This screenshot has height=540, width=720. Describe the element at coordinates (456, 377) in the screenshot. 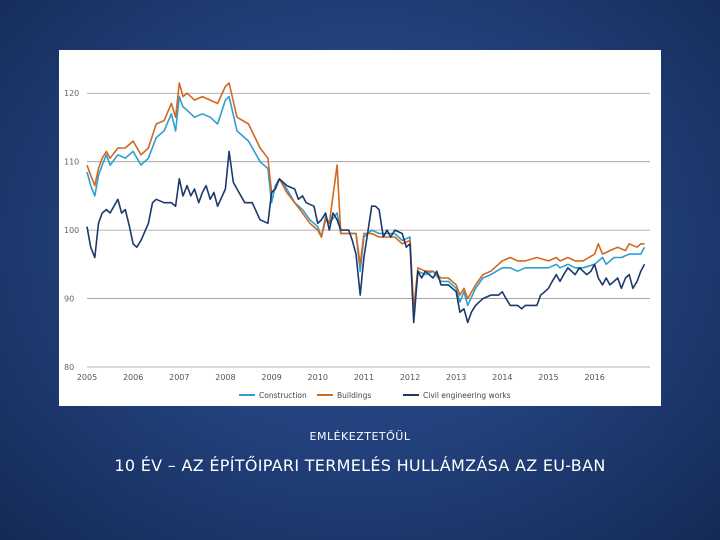

I see `x-tick-label: 2013` at that location.